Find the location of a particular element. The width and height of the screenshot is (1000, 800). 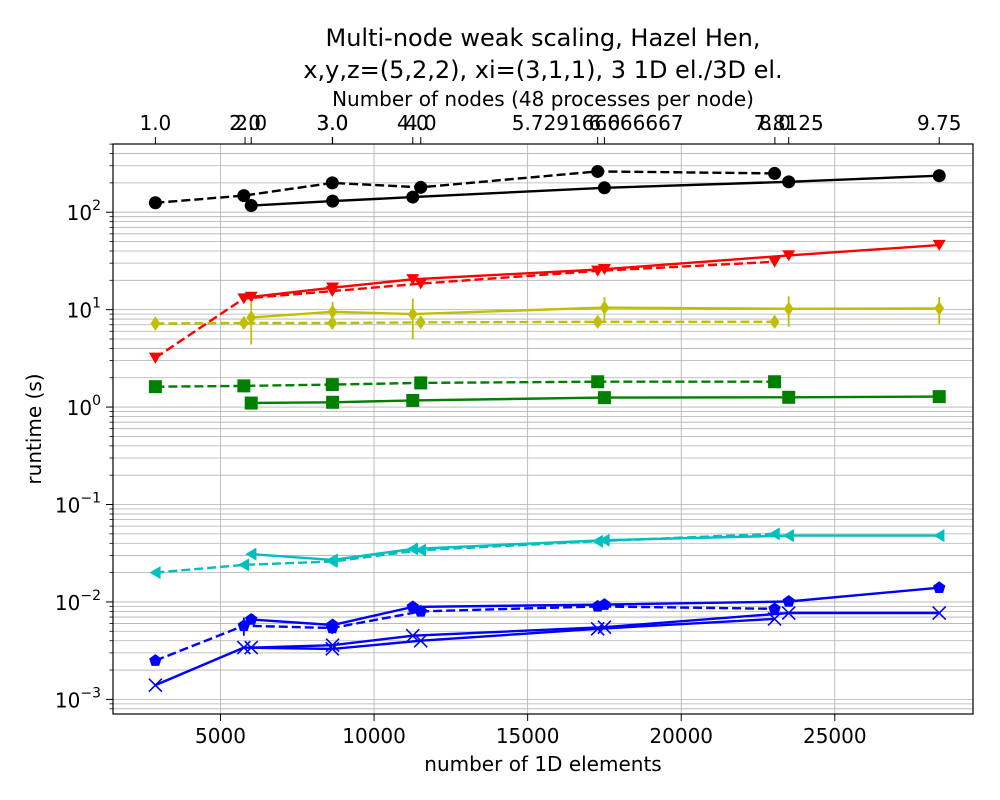

x-tick-label: 15000 is located at coordinates (528, 736).